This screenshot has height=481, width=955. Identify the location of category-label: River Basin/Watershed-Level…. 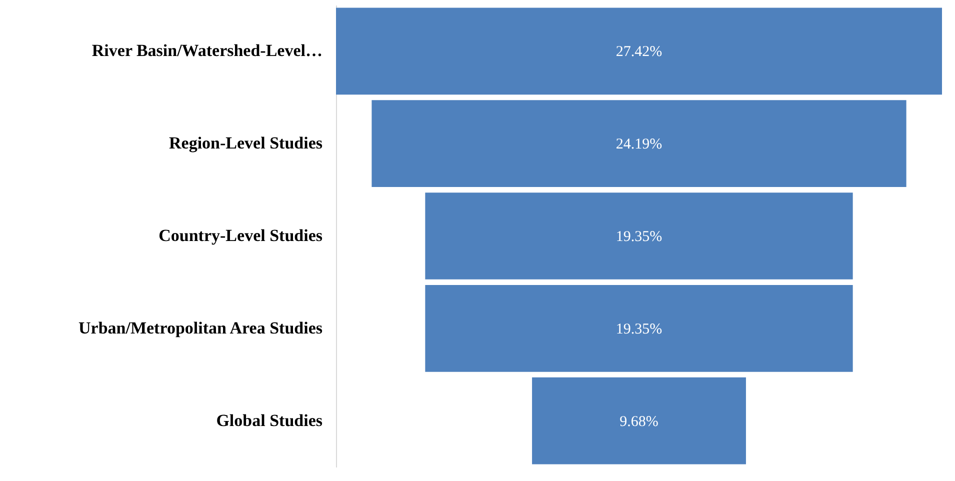
(207, 50).